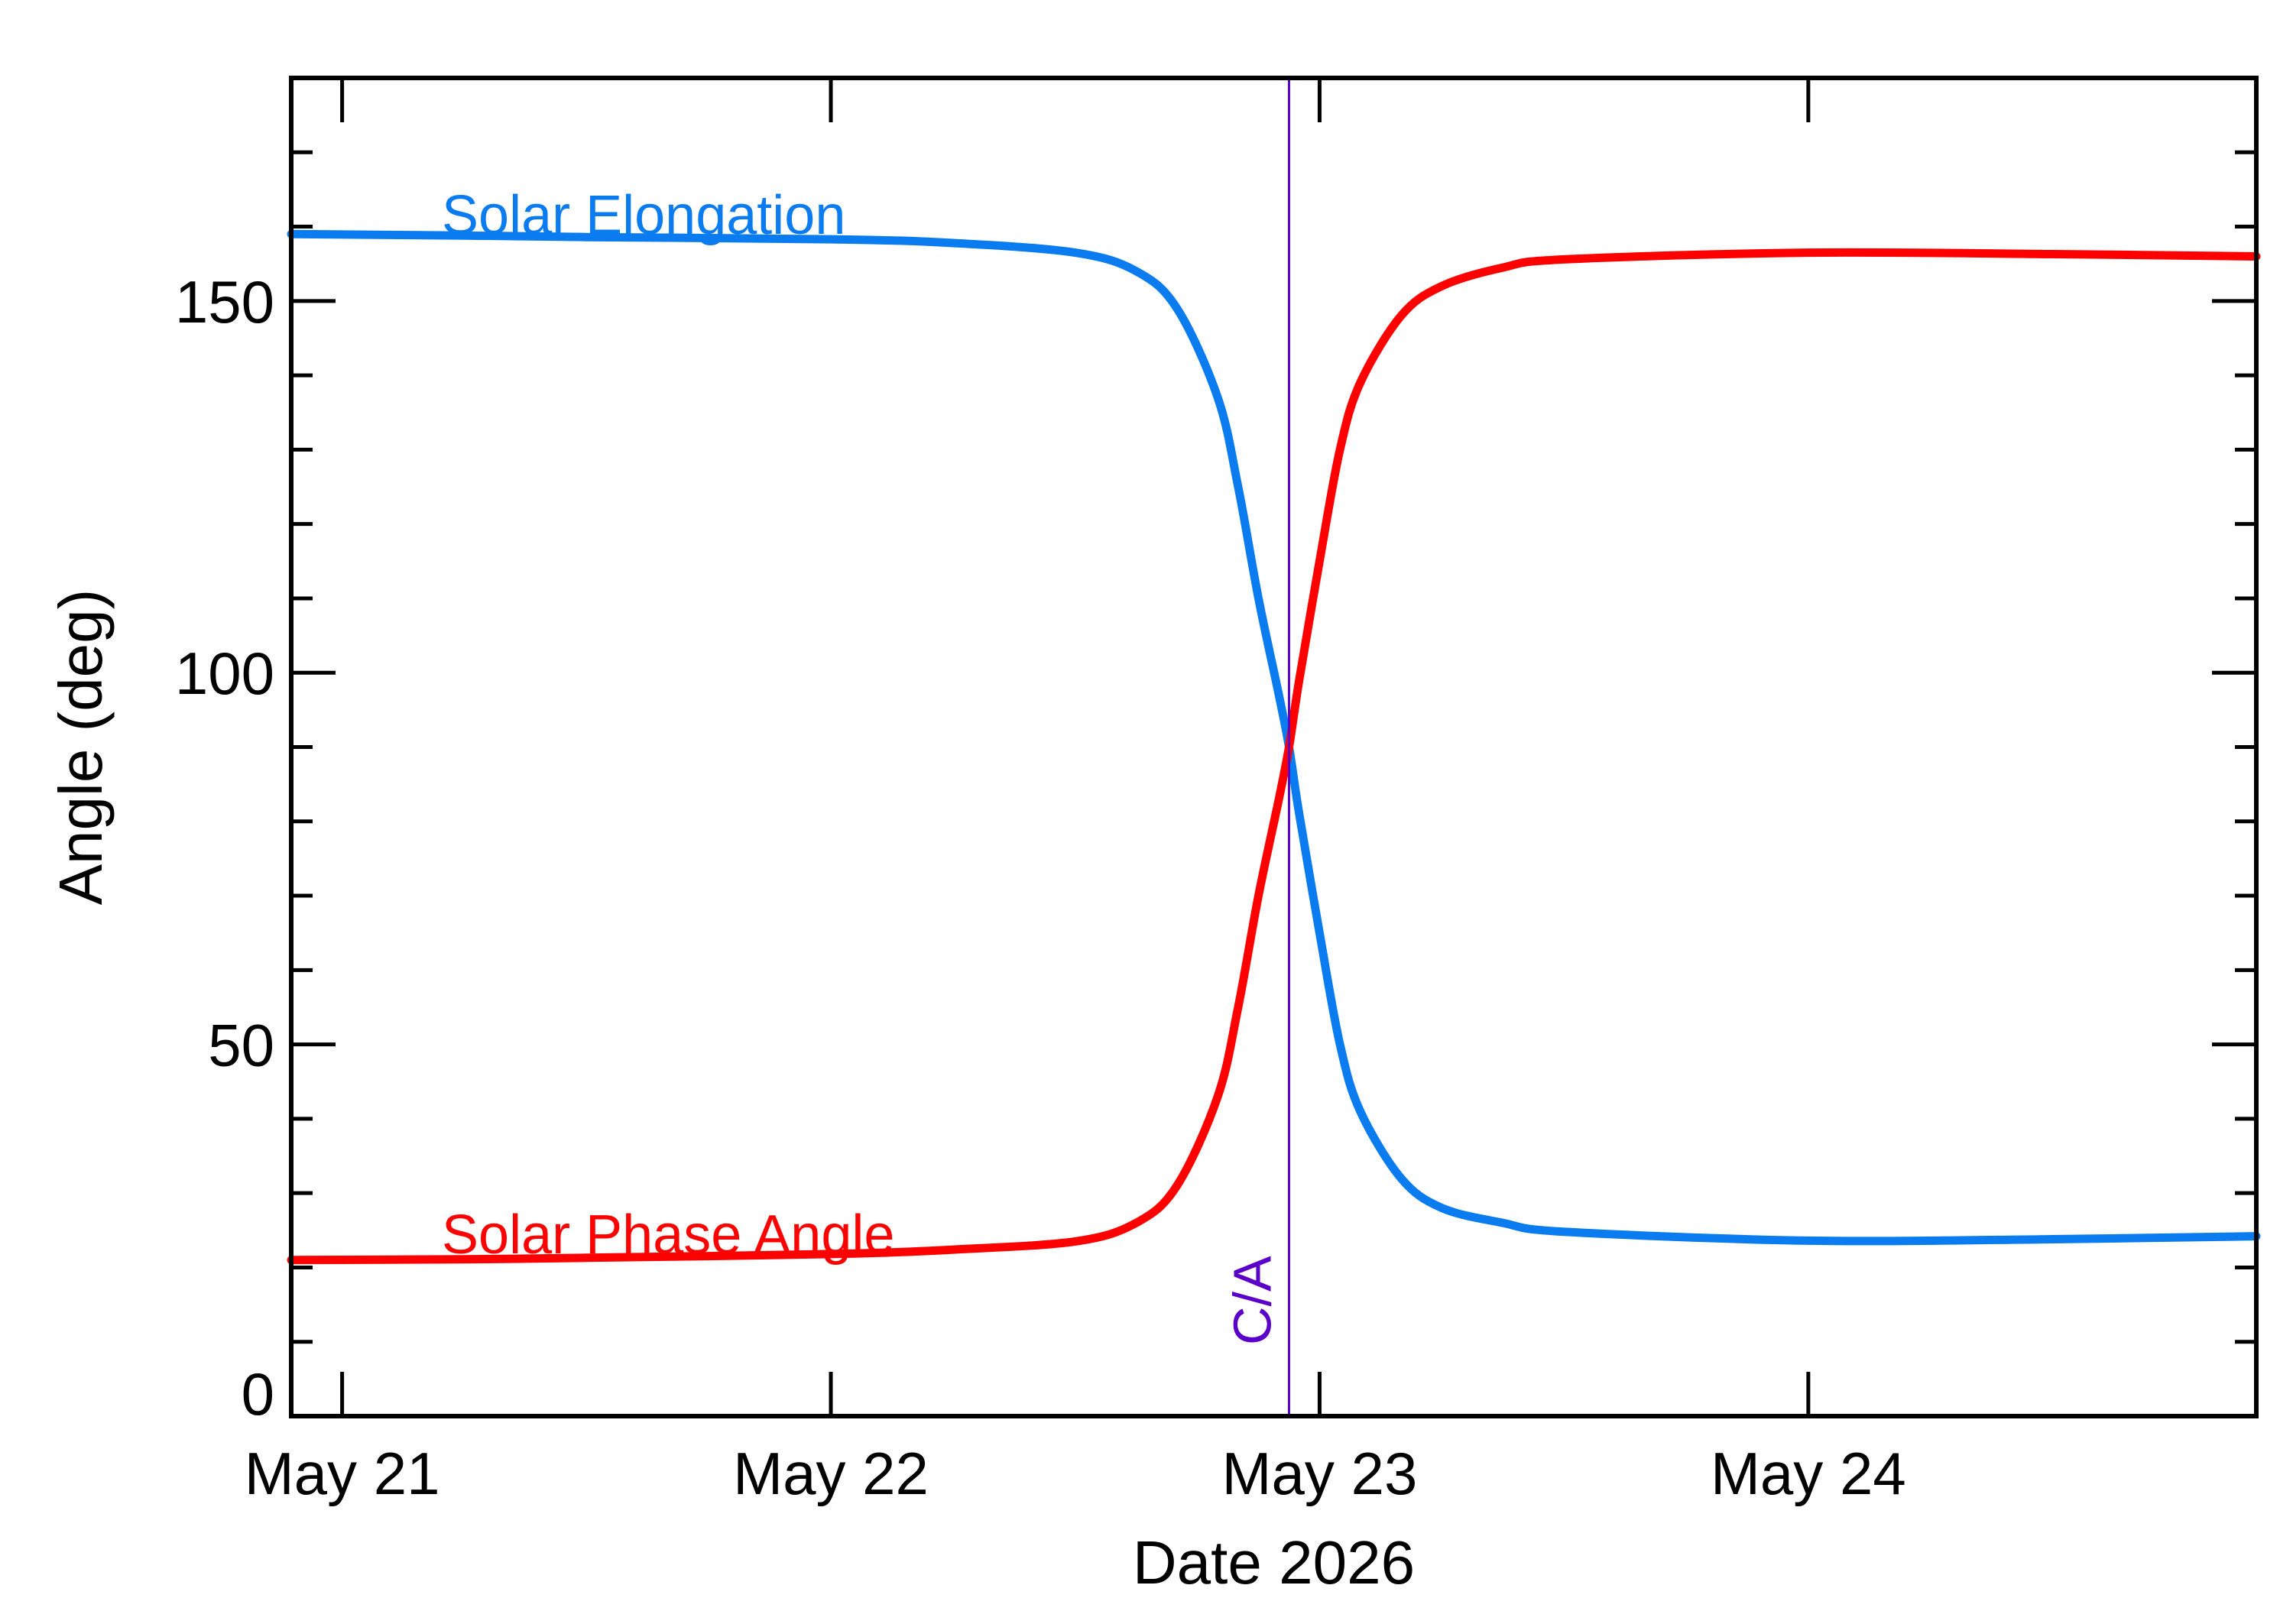  I want to click on x-tick-label: May 23, so click(1320, 1473).